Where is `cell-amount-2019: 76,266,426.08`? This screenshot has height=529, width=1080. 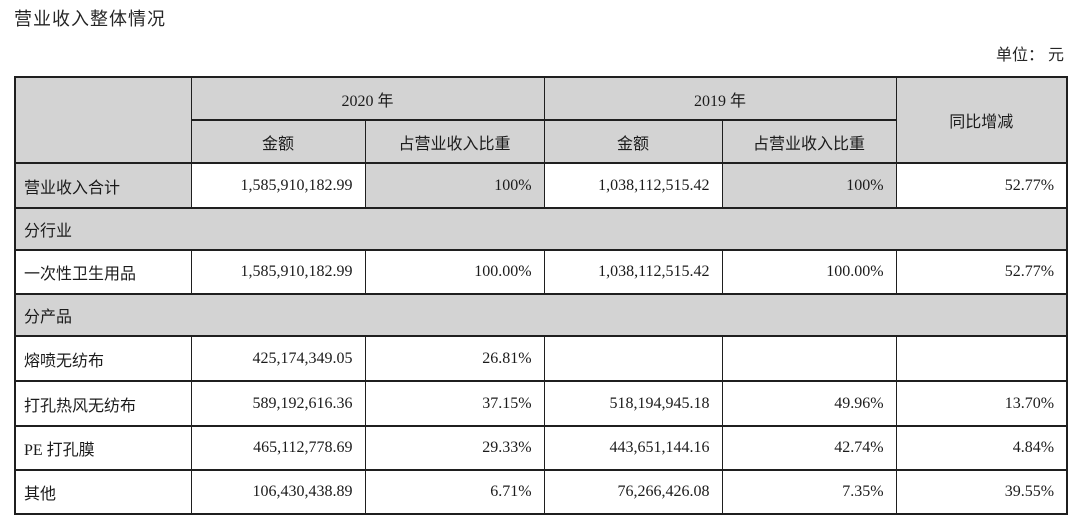 cell-amount-2019: 76,266,426.08 is located at coordinates (633, 492).